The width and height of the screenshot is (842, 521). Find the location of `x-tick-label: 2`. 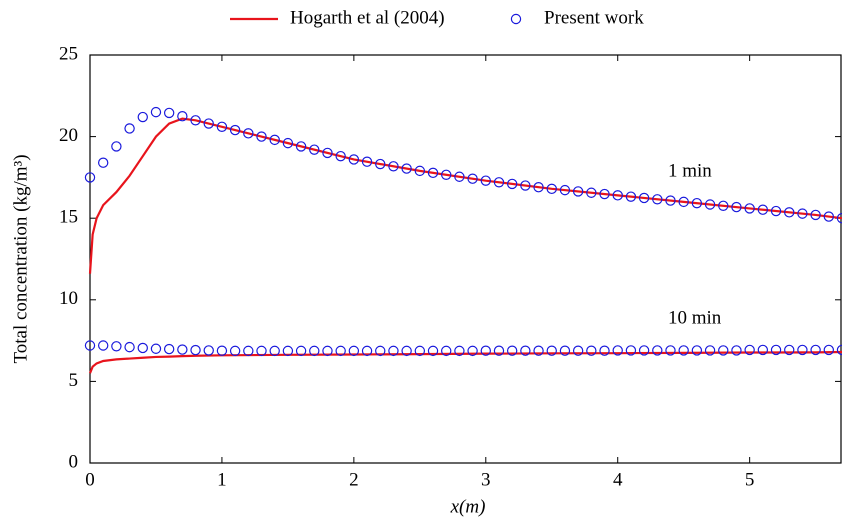

x-tick-label: 2 is located at coordinates (354, 479).